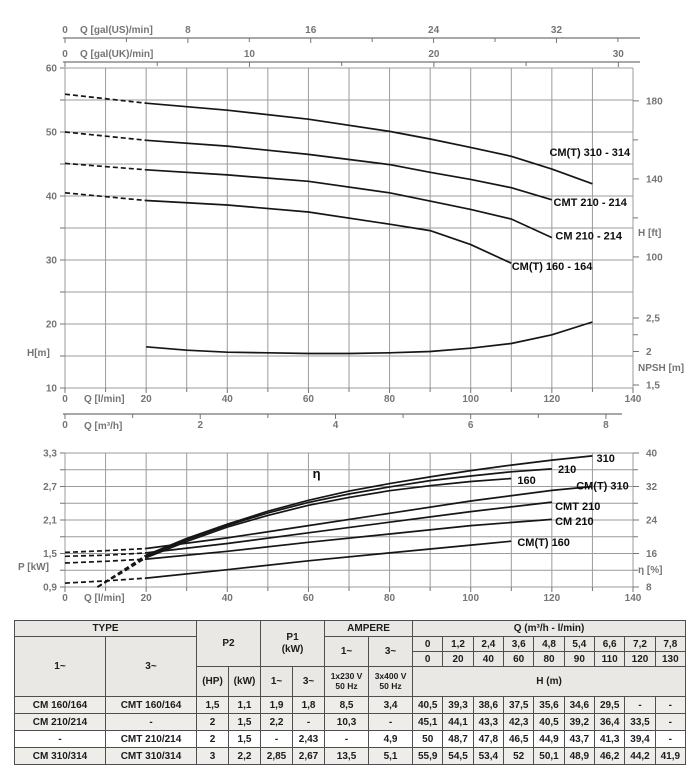 Image resolution: width=700 pixels, height=766 pixels. What do you see at coordinates (329, 231) in the screenshot?
I see `curve-CM(T) 160 - 164` at bounding box center [329, 231].